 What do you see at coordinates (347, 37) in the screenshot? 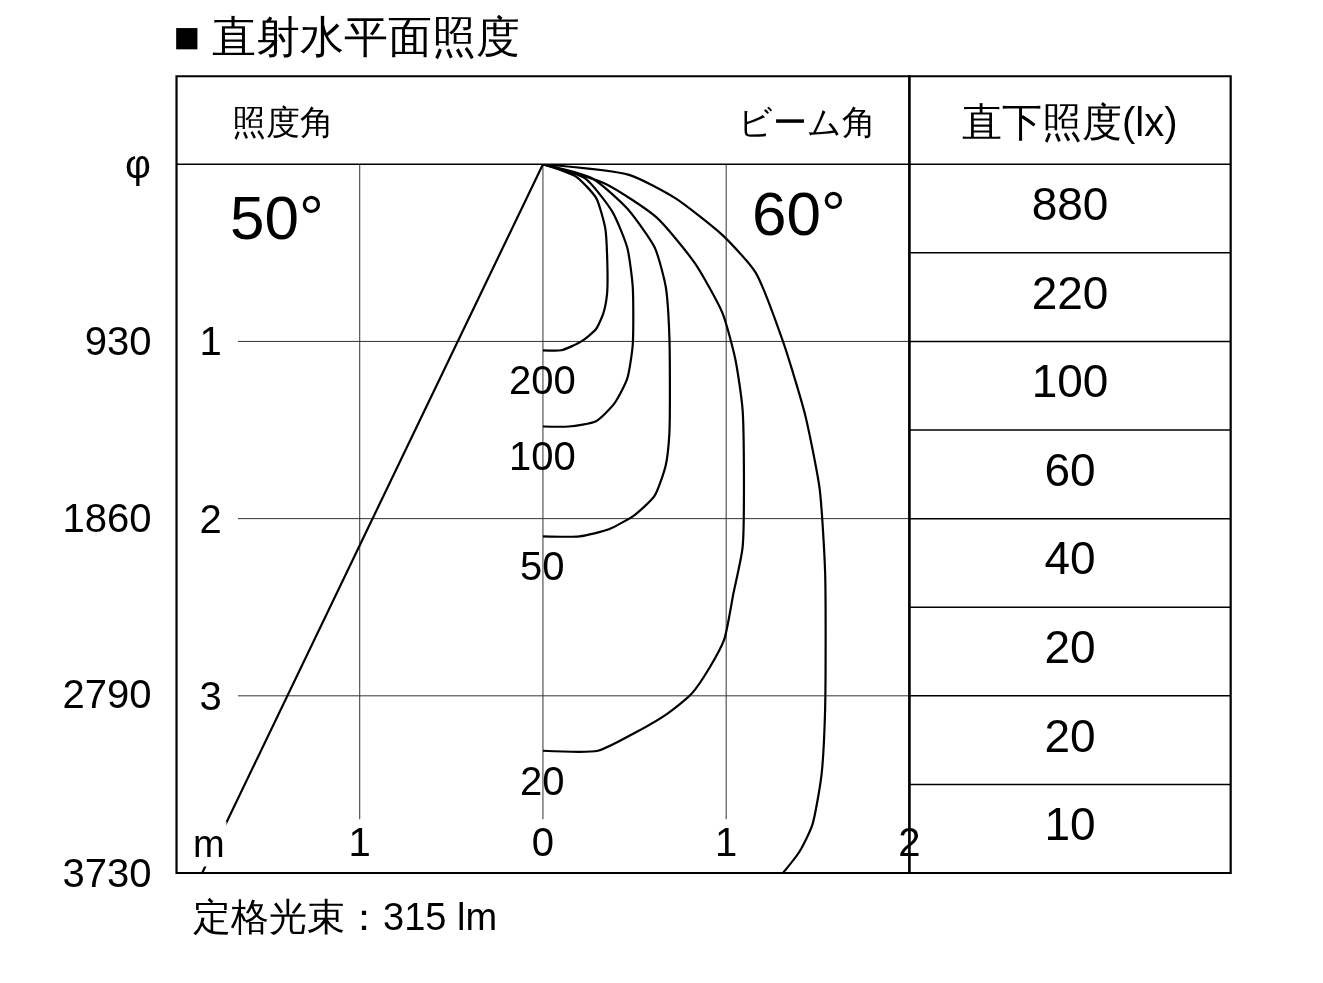
I see `chart-title: ■ 直射水平面照度` at bounding box center [347, 37].